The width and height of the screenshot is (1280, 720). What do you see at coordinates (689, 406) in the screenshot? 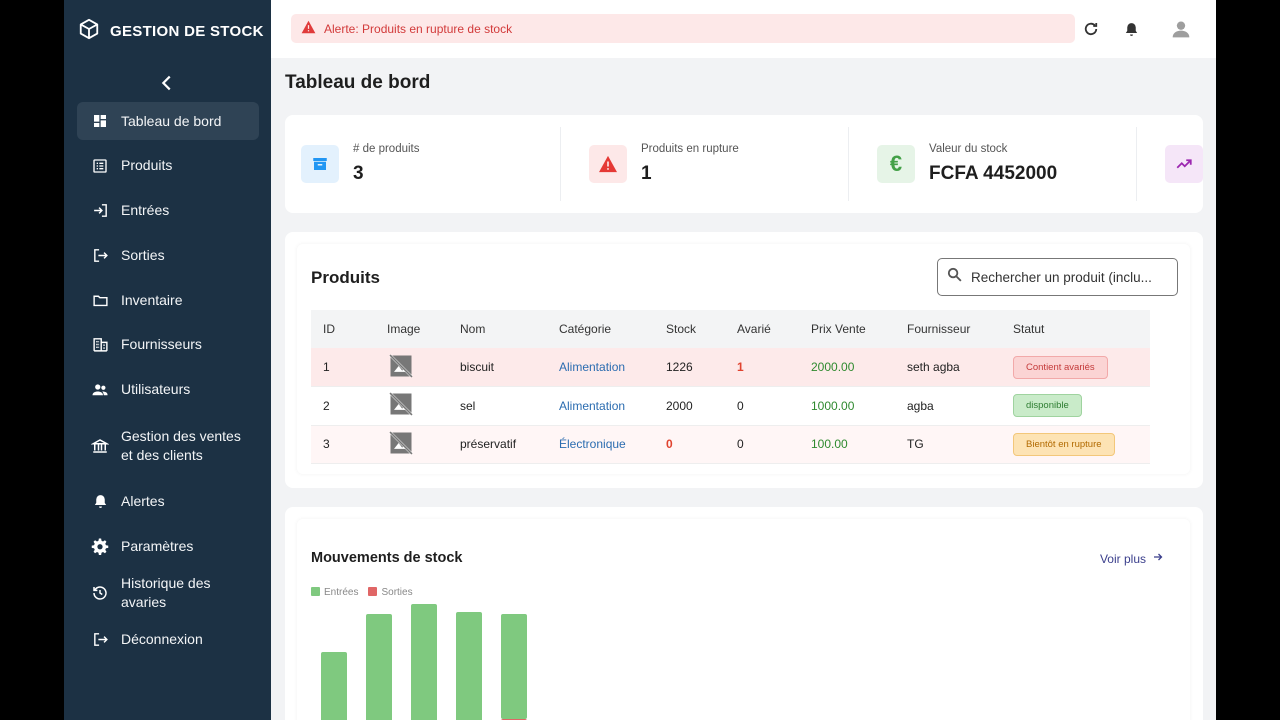
I see `cell-stock: 2000` at bounding box center [689, 406].